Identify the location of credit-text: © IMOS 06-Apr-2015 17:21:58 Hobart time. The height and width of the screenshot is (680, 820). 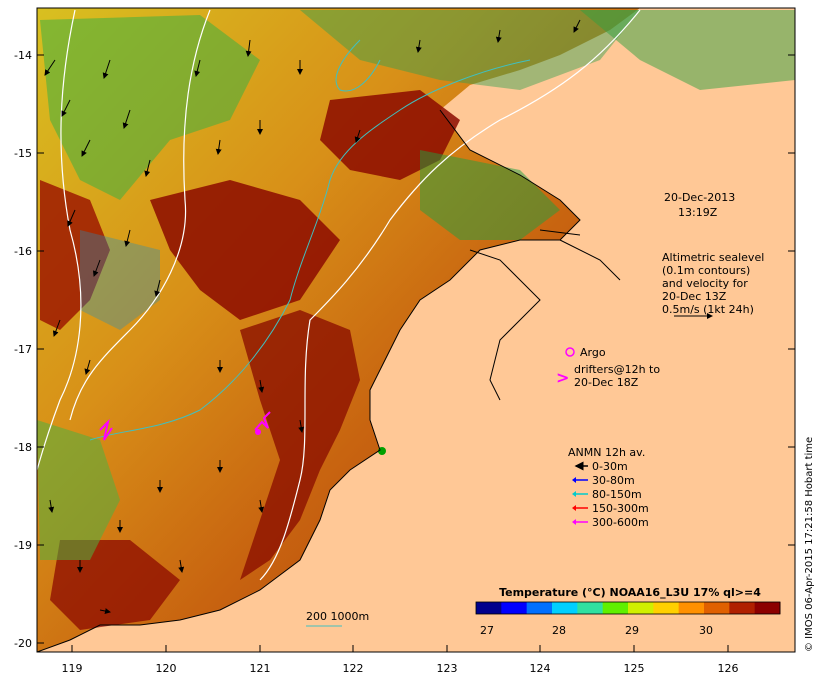
(809, 544).